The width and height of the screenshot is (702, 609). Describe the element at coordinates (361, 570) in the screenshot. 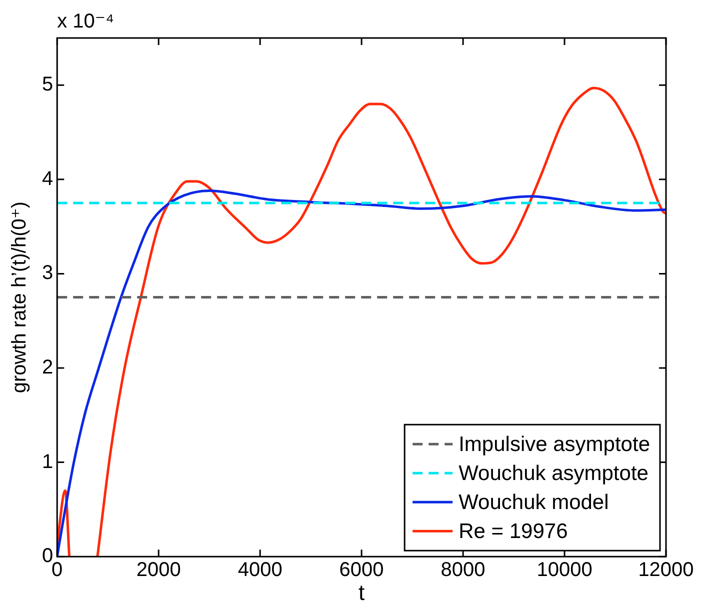

I see `x-tick-label: 6000` at that location.